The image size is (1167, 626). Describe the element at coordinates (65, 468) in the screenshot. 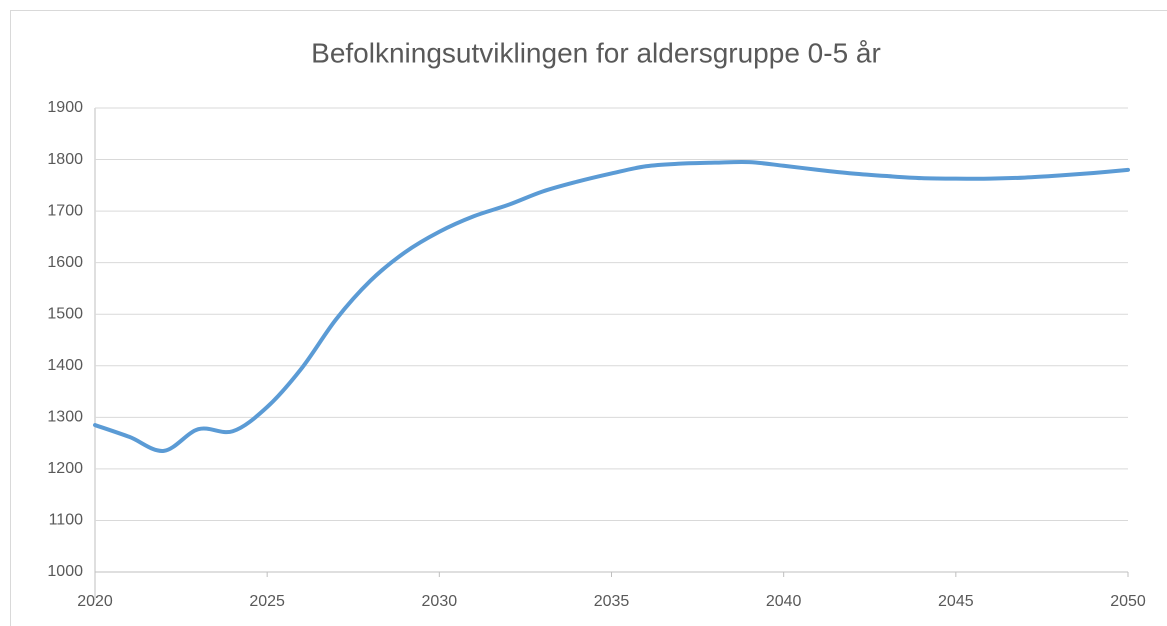

I see `y-tick-label: 1200` at that location.